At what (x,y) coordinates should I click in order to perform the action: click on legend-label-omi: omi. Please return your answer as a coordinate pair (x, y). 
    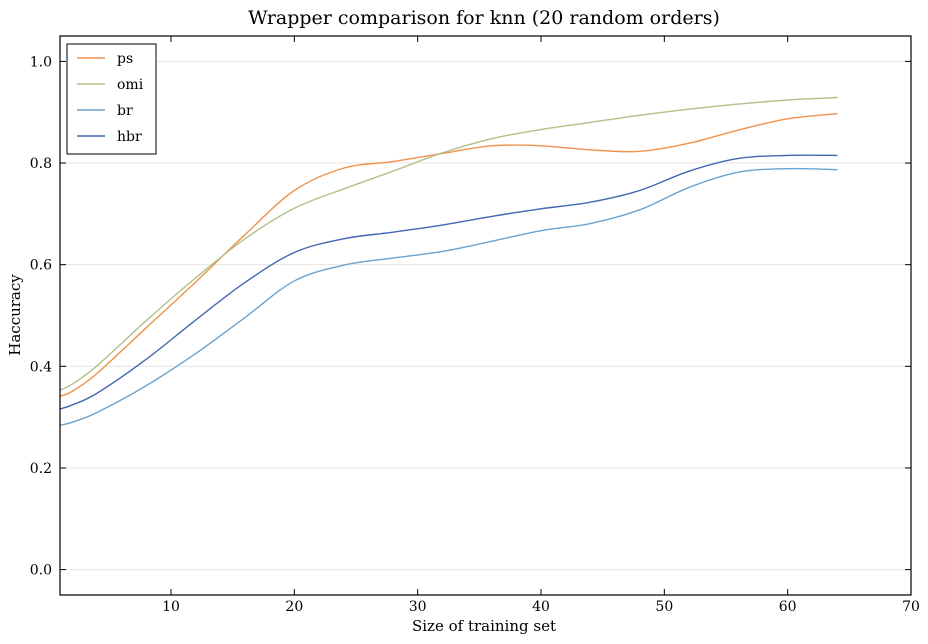
    Looking at the image, I should click on (130, 85).